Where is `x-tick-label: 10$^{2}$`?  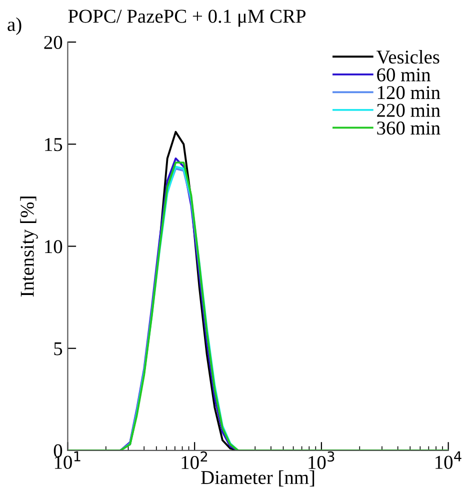 x-tick-label: 10$^{2}$ is located at coordinates (195, 460).